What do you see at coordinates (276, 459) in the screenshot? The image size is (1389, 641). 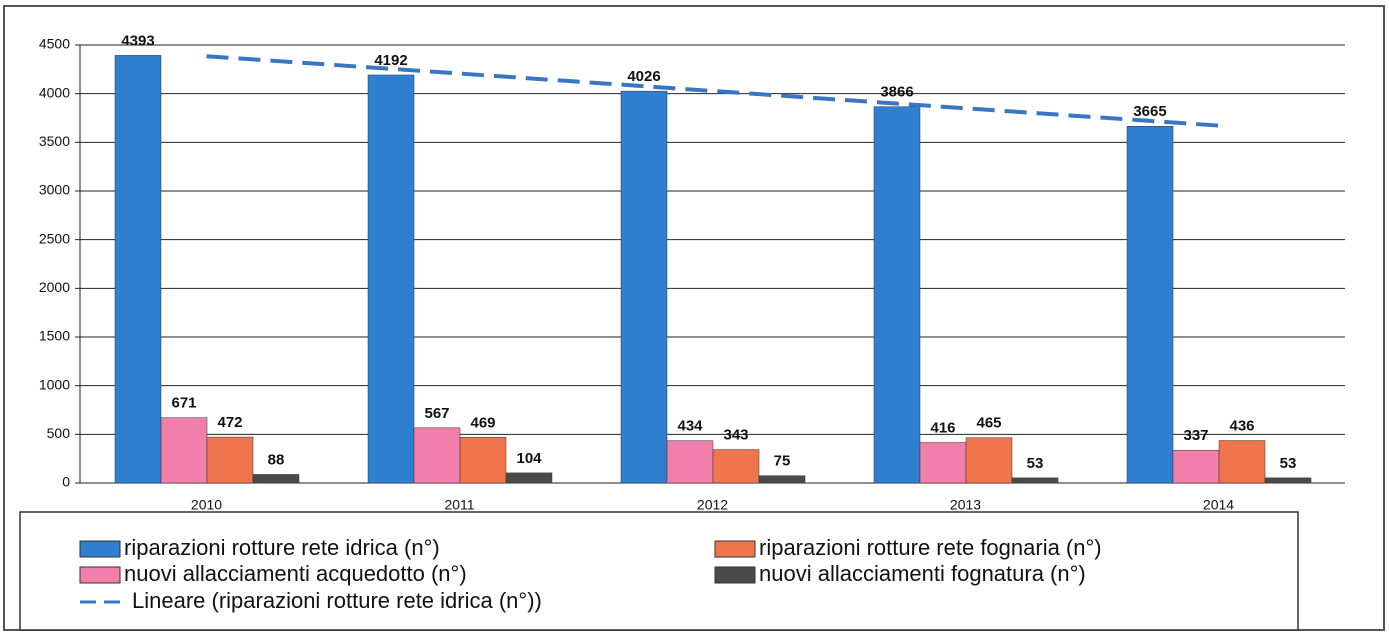 I see `value-label: 88` at bounding box center [276, 459].